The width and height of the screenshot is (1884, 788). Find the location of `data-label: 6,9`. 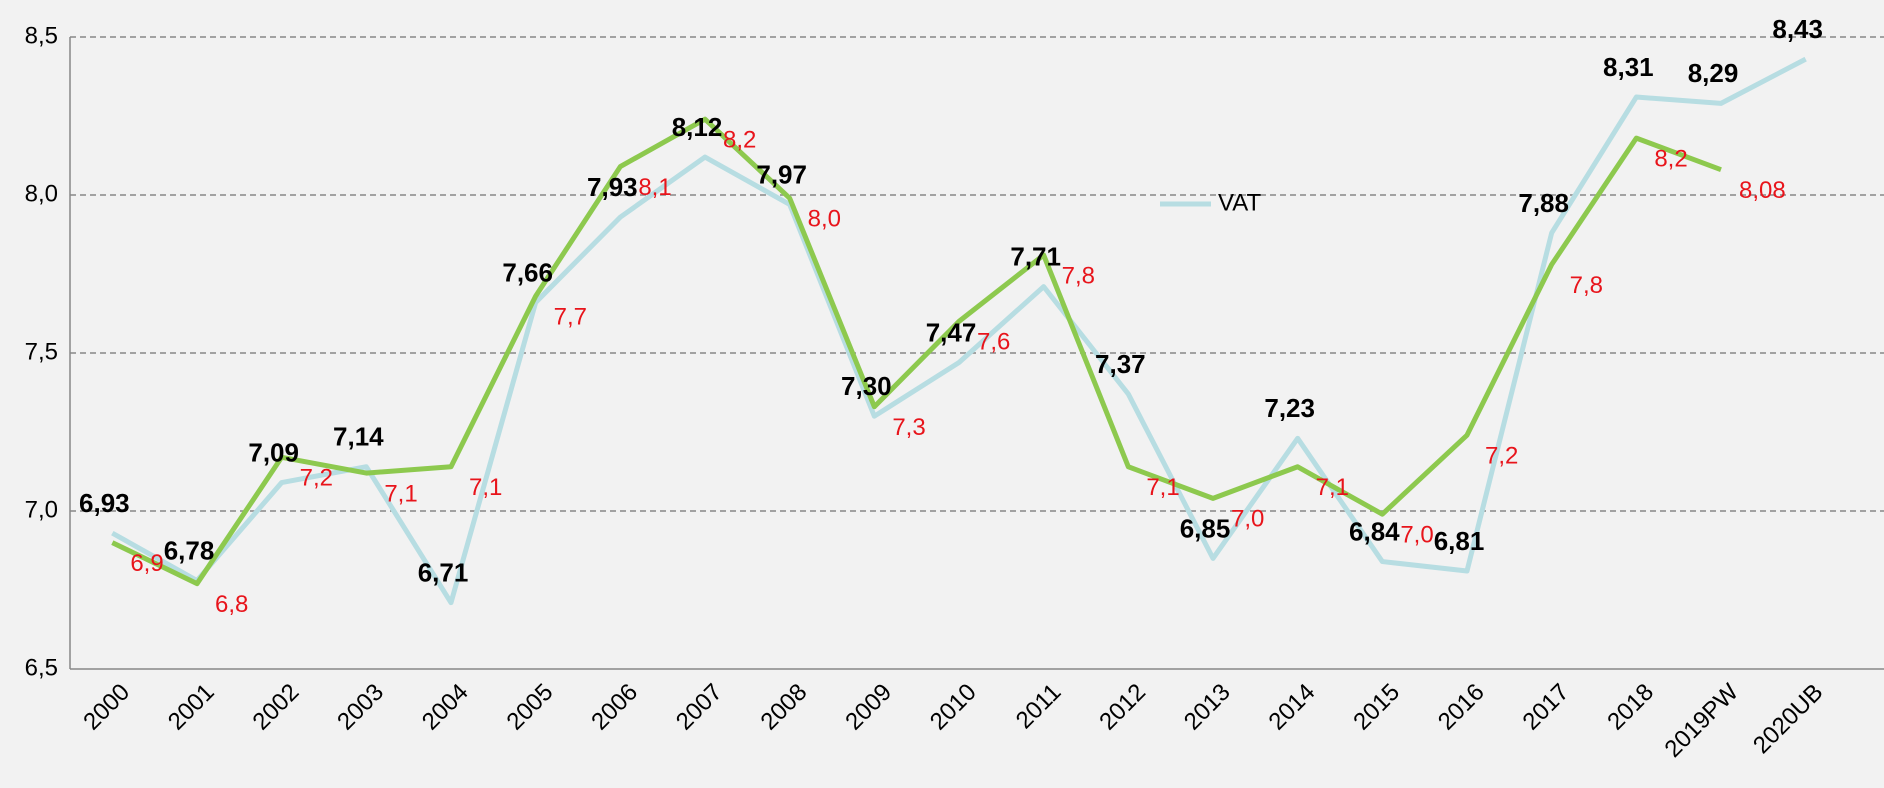

data-label: 6,9 is located at coordinates (146, 563).